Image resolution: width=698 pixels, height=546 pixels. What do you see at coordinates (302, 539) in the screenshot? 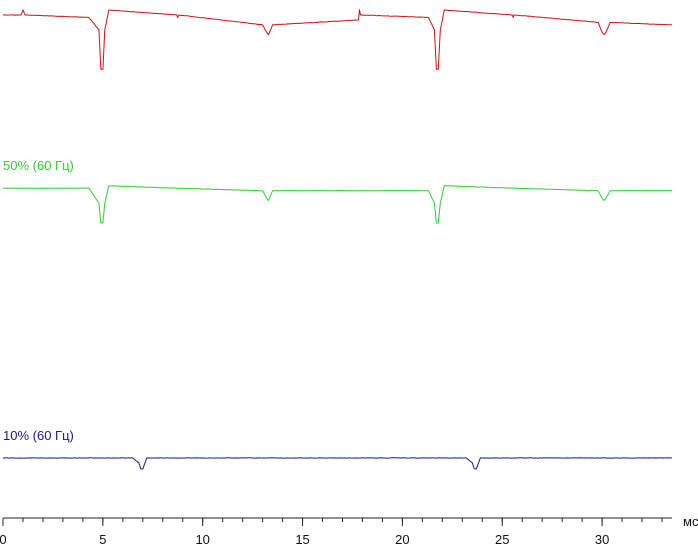
I see `x-tick-label: 15` at bounding box center [302, 539].